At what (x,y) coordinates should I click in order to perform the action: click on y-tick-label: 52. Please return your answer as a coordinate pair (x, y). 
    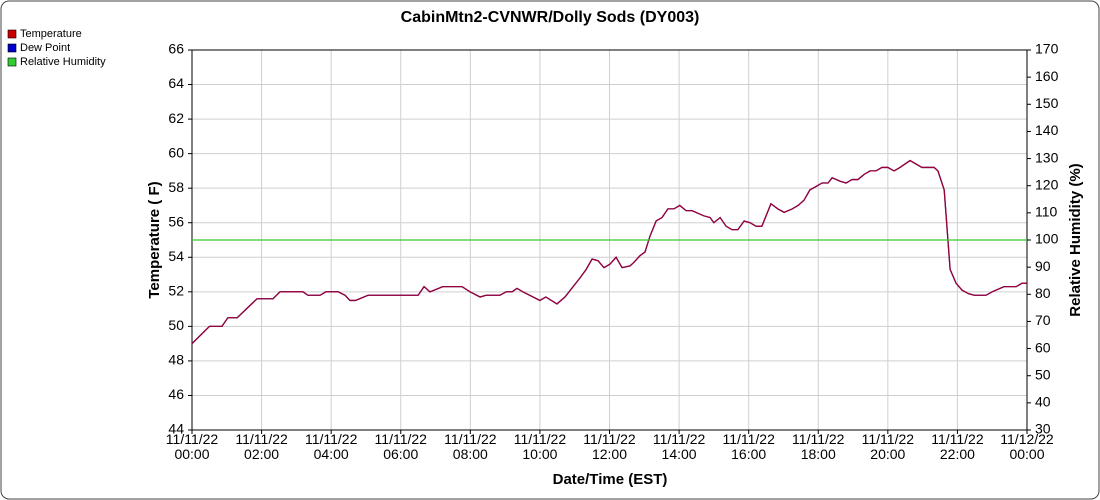
    Looking at the image, I should click on (176, 291).